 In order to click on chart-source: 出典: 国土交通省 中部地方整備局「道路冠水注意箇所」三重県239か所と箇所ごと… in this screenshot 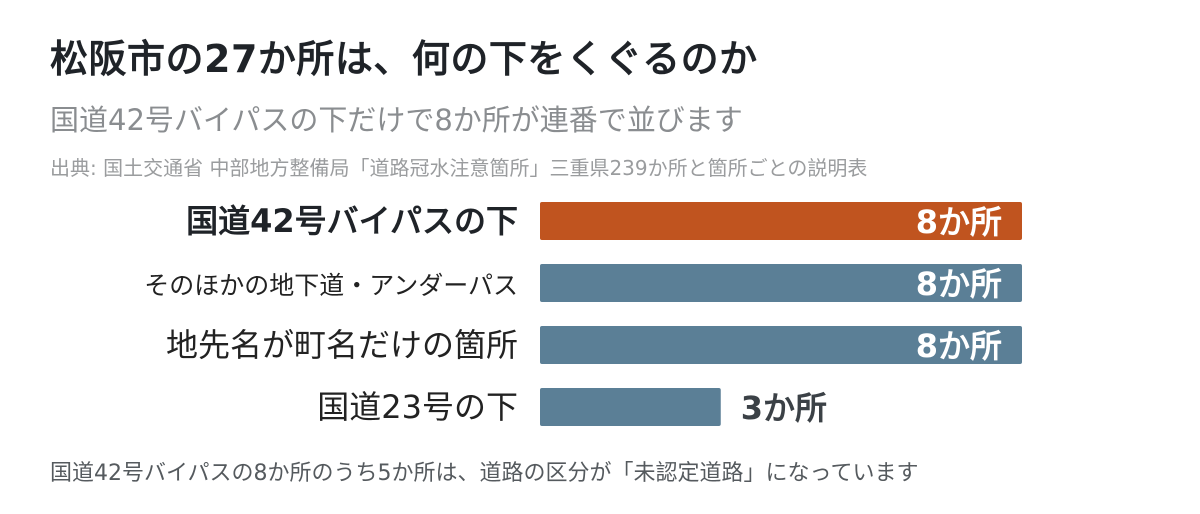, I will do `click(459, 168)`.